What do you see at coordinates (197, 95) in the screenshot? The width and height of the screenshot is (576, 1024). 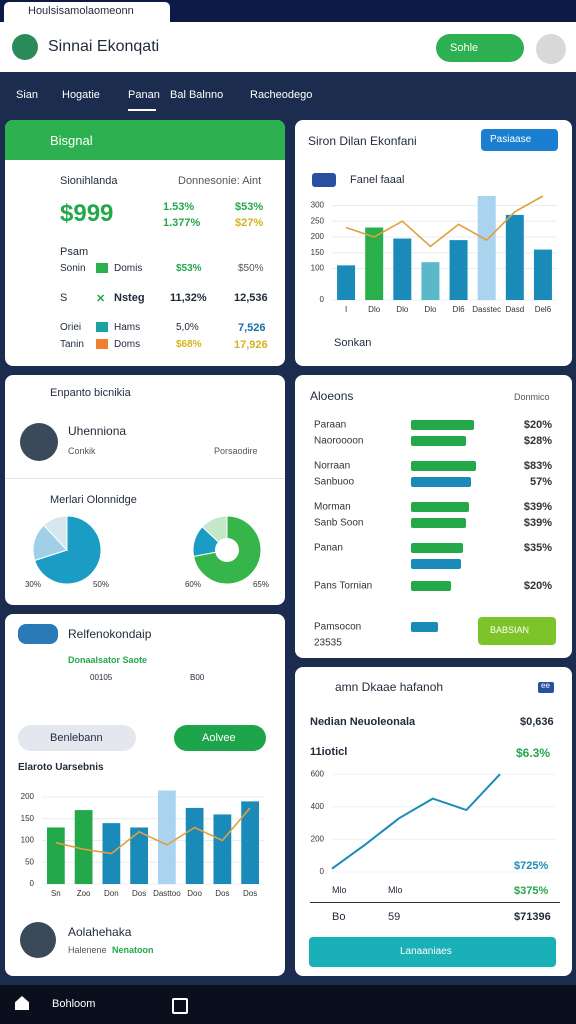 I see `nav-item: Bal Balnno` at bounding box center [197, 95].